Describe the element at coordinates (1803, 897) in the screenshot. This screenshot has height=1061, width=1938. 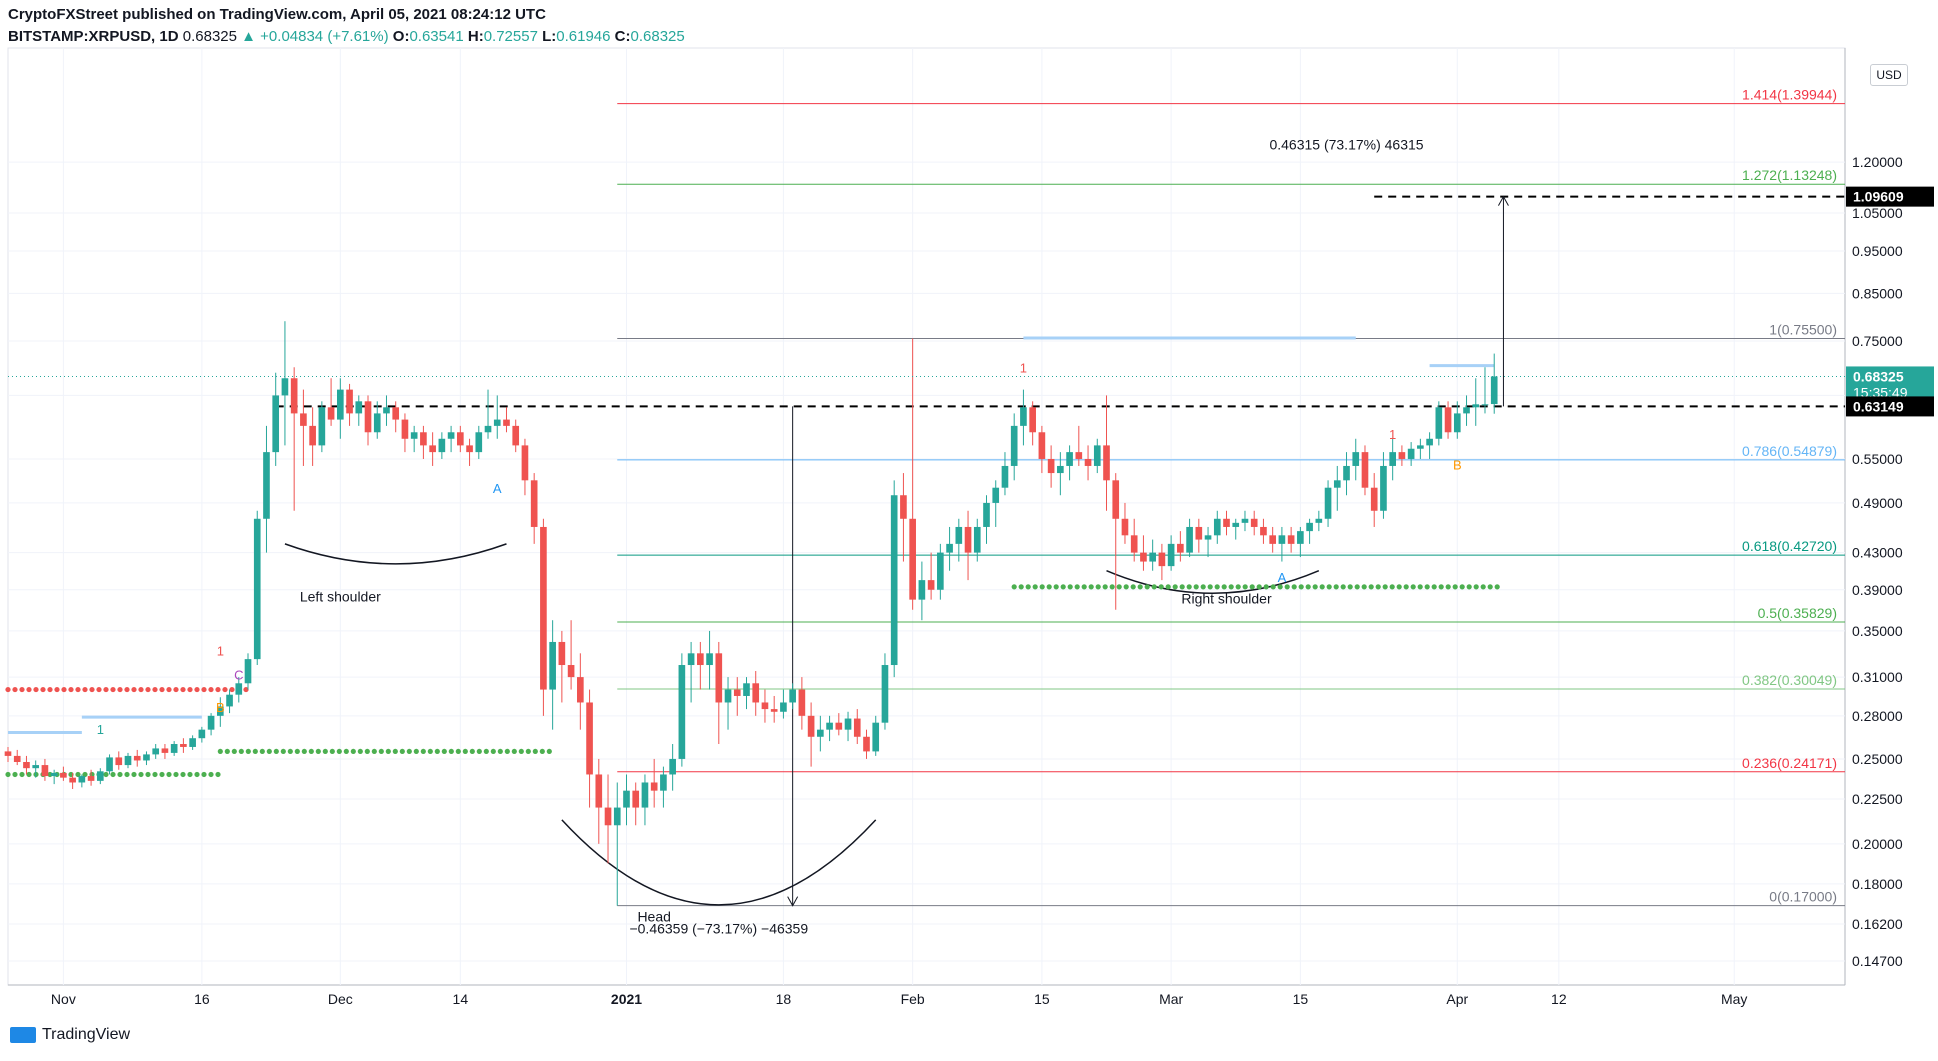
I see `fib-level-label: 0(0.17000)` at that location.